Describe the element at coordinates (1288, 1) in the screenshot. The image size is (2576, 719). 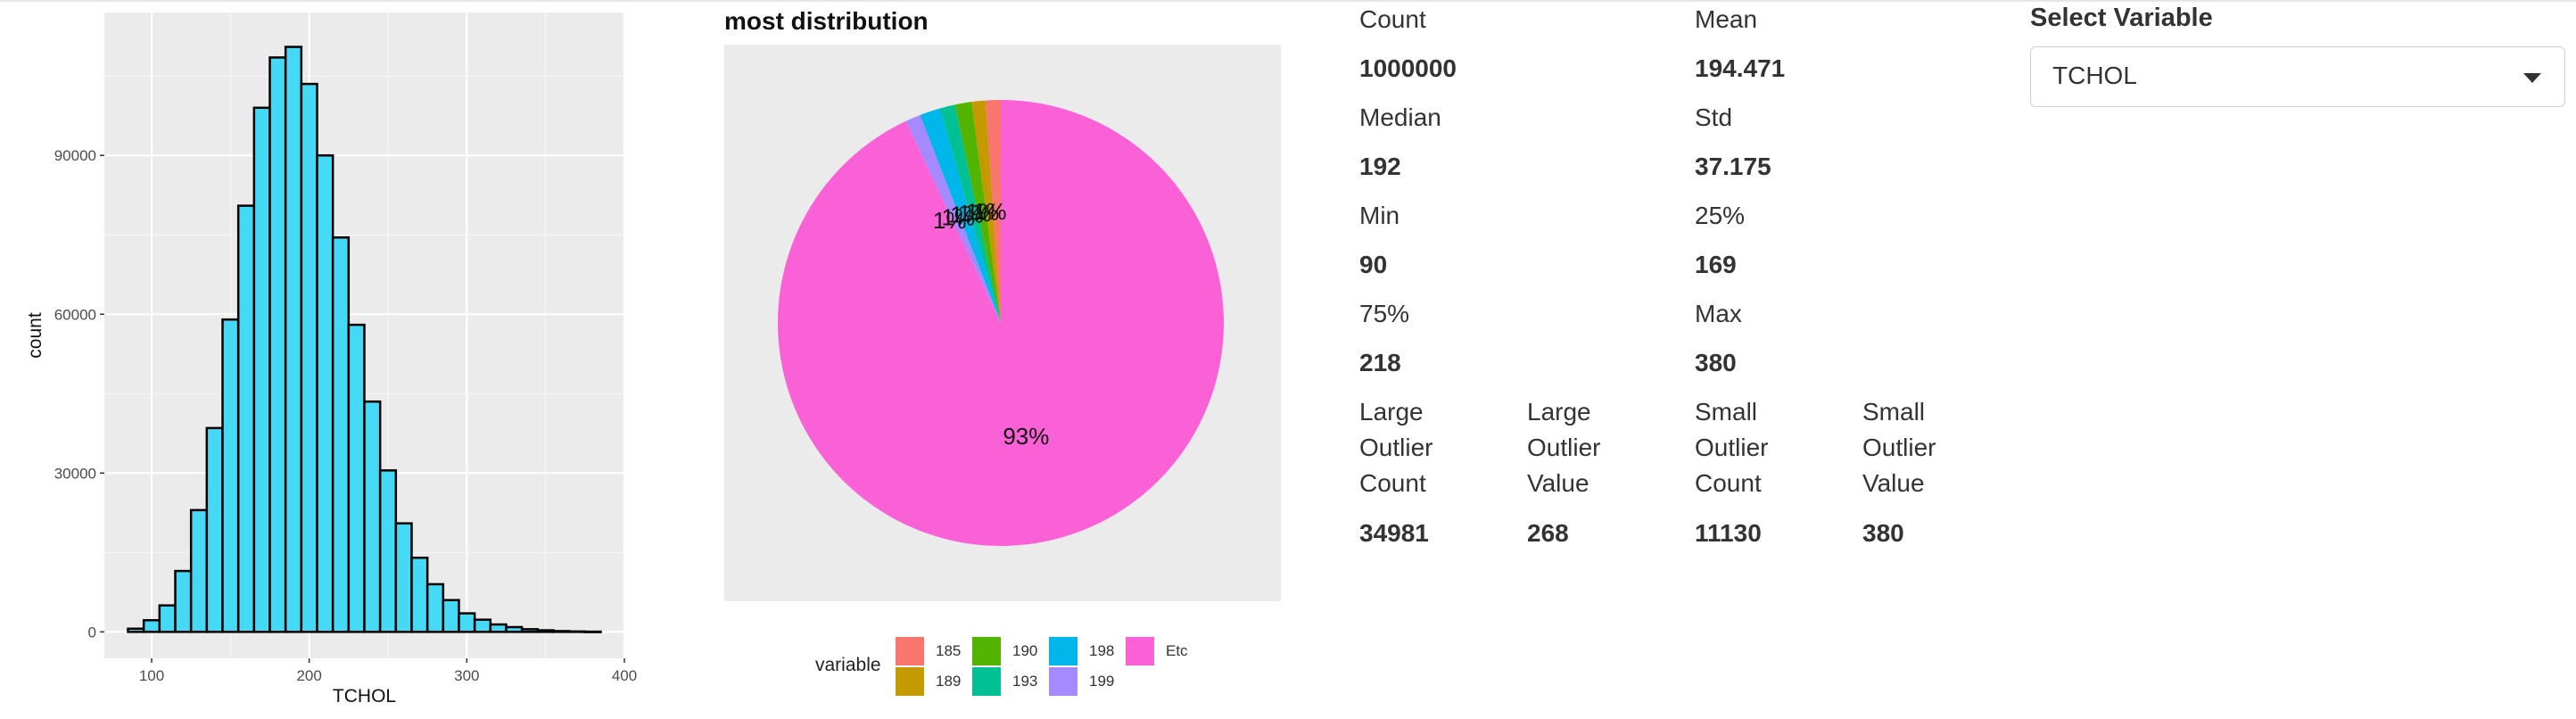
I see `top-divider` at that location.